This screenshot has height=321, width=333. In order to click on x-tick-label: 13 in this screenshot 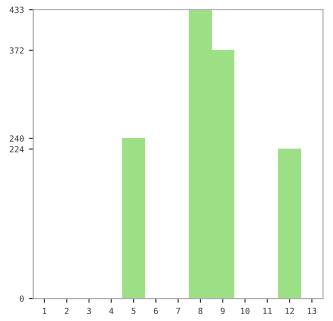, I will do `click(312, 311)`.